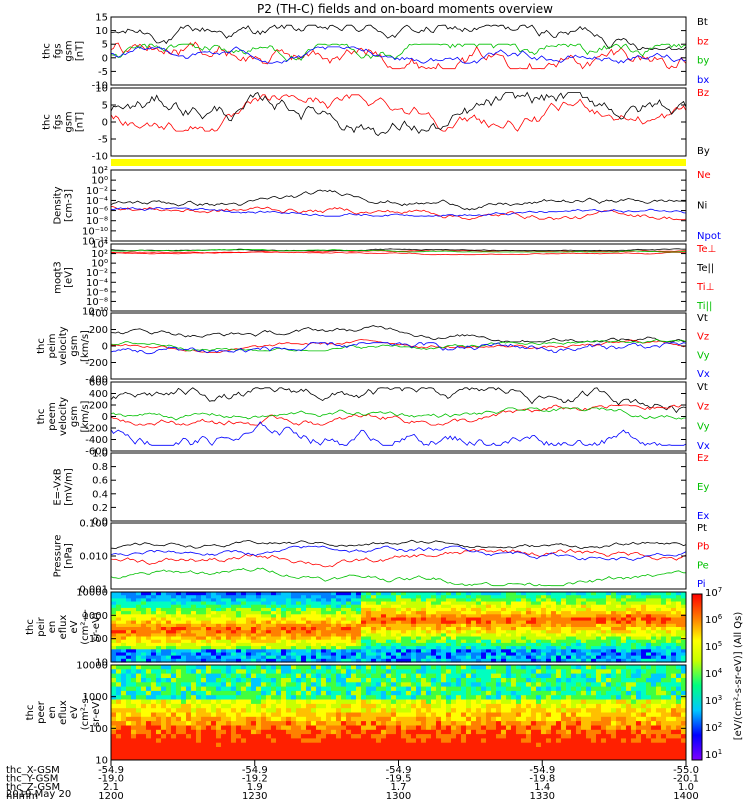  Describe the element at coordinates (93, 590) in the screenshot. I see `y-tick-label: 0.001` at that location.